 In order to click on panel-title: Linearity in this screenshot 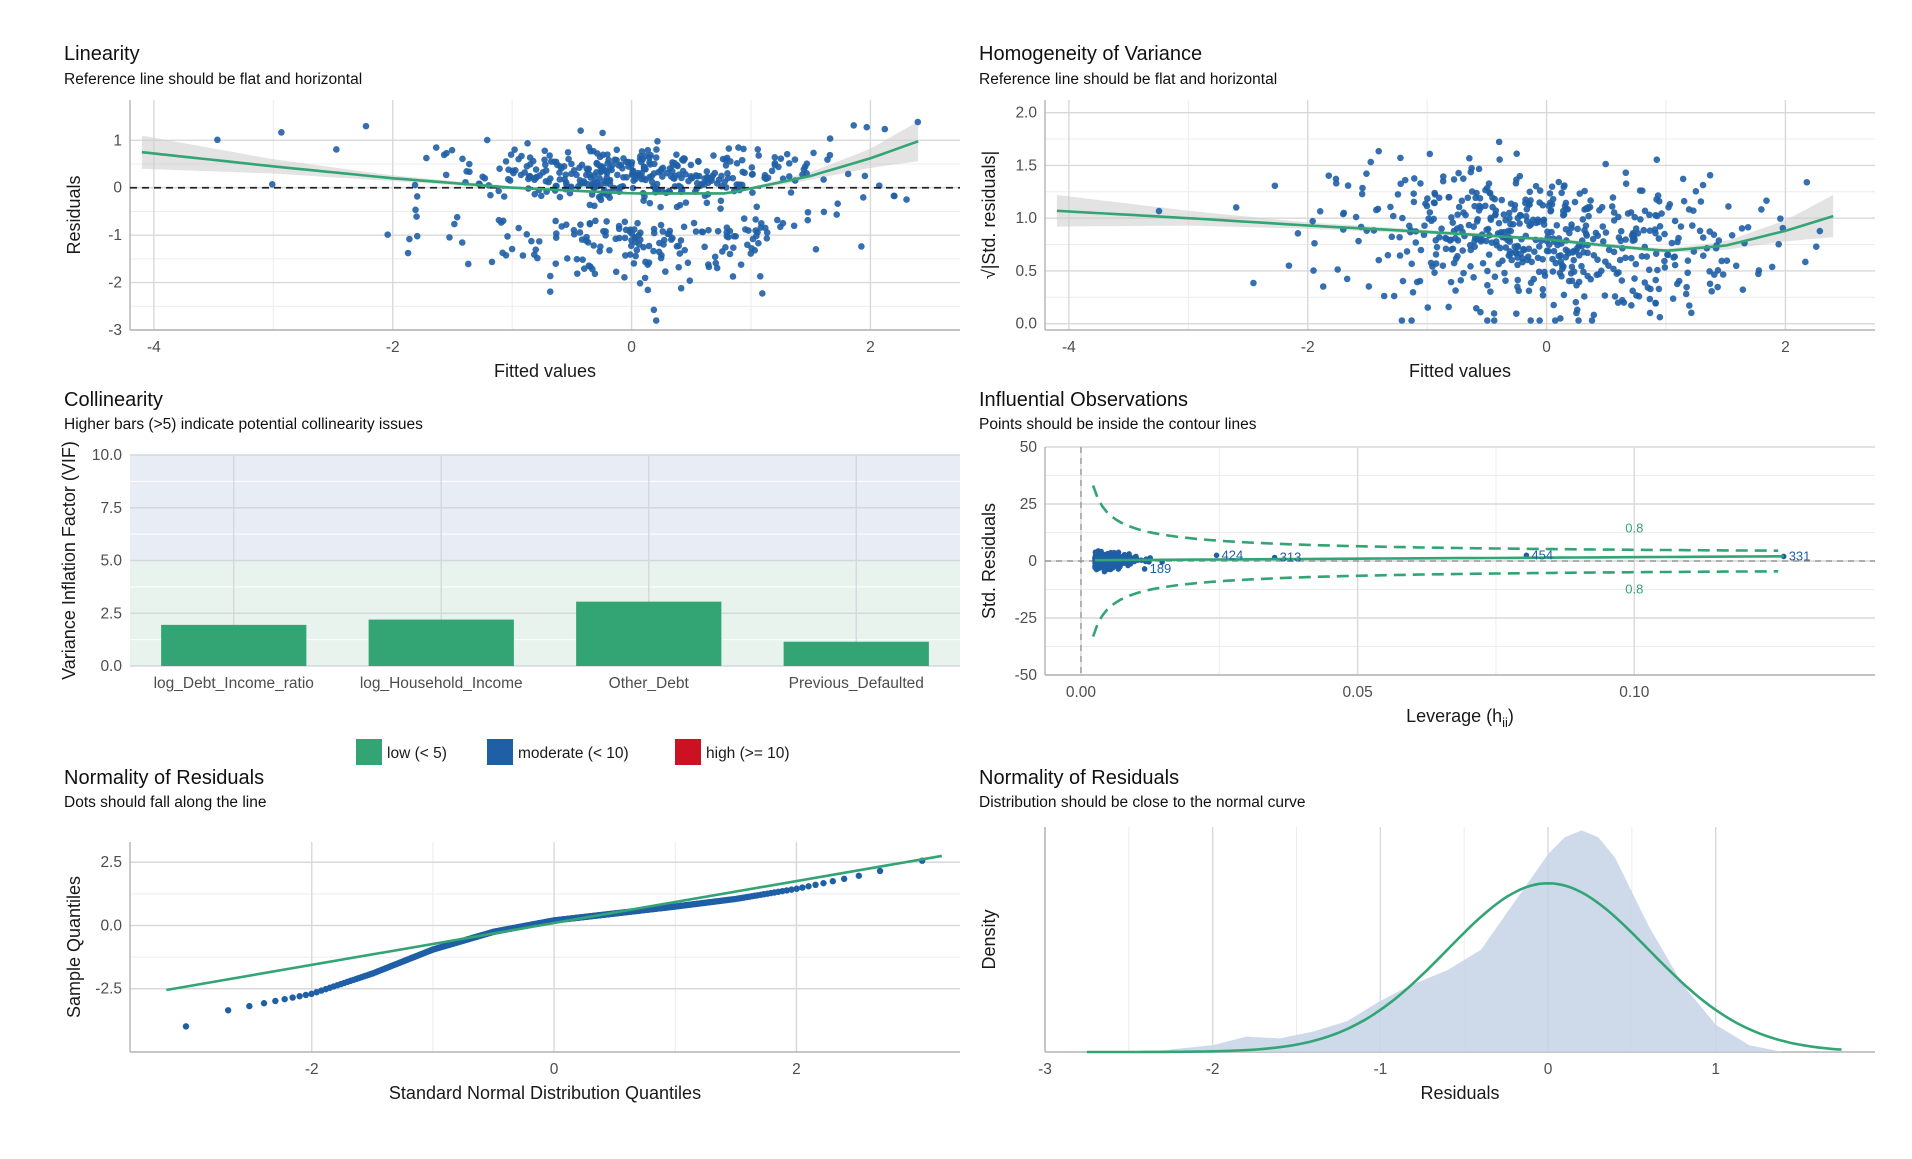, I will do `click(102, 54)`.